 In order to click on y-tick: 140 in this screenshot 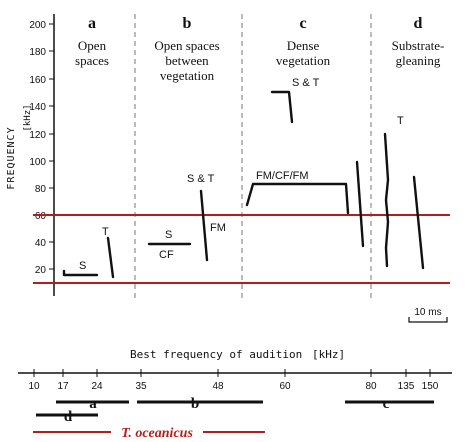, I will do `click(41, 107)`.